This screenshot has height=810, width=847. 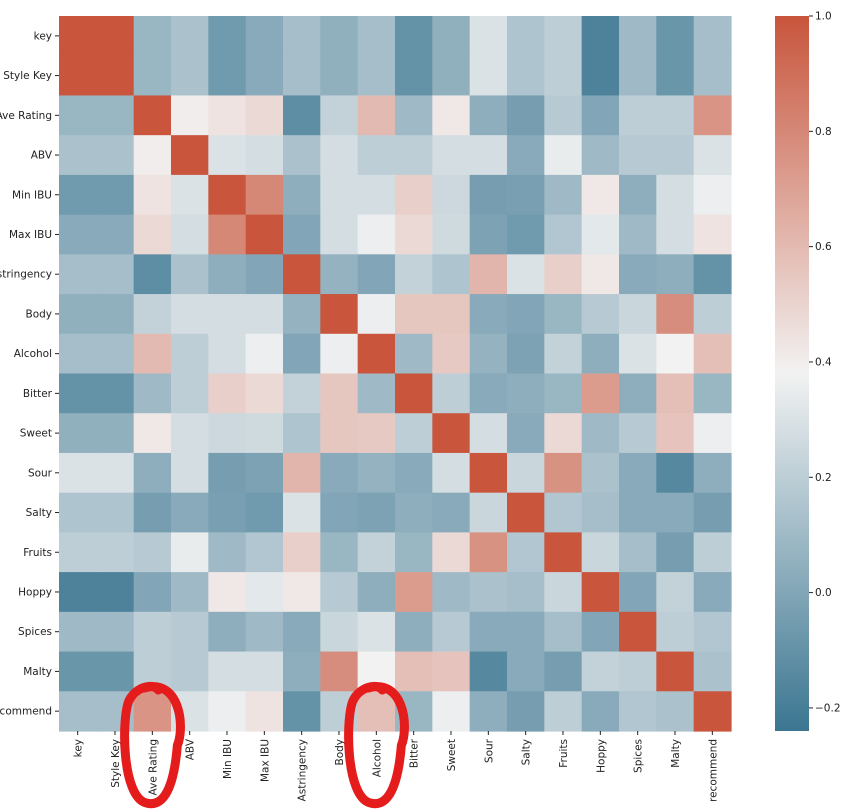 What do you see at coordinates (600, 155) in the screenshot?
I see `cell-abv-hoppy` at bounding box center [600, 155].